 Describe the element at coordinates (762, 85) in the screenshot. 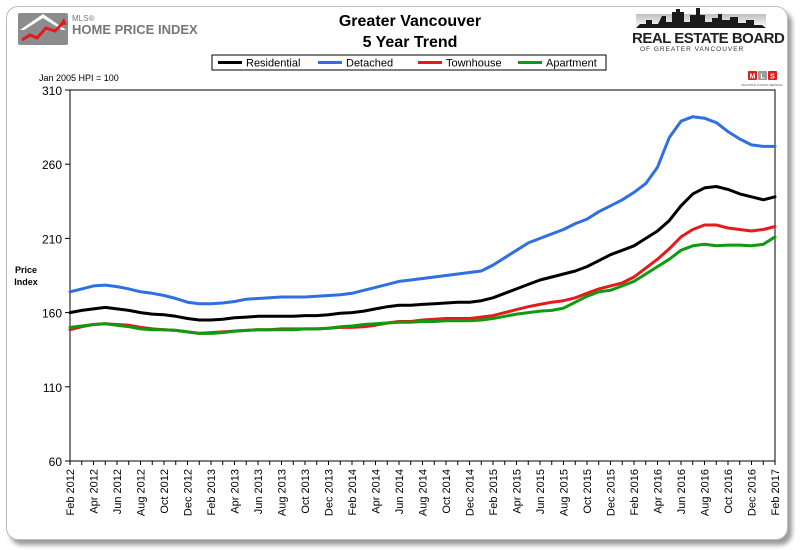

I see `badge-caption: MULTIPLE LISTING SERVICE` at that location.